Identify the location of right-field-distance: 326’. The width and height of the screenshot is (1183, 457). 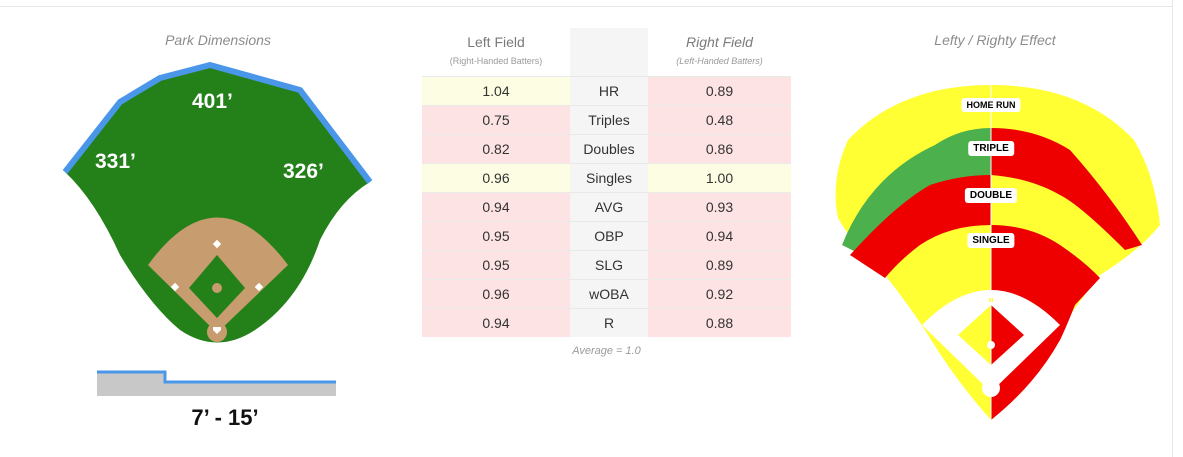
(303, 171).